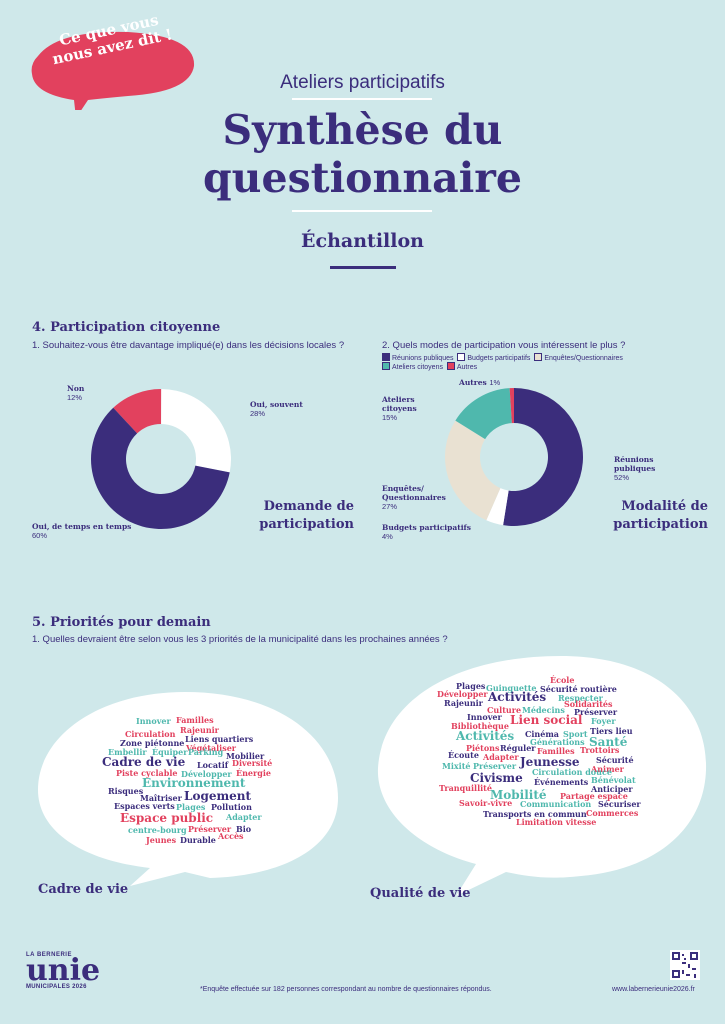 The height and width of the screenshot is (1024, 725). I want to click on page-title: Synthèse du questionnaire, so click(362, 154).